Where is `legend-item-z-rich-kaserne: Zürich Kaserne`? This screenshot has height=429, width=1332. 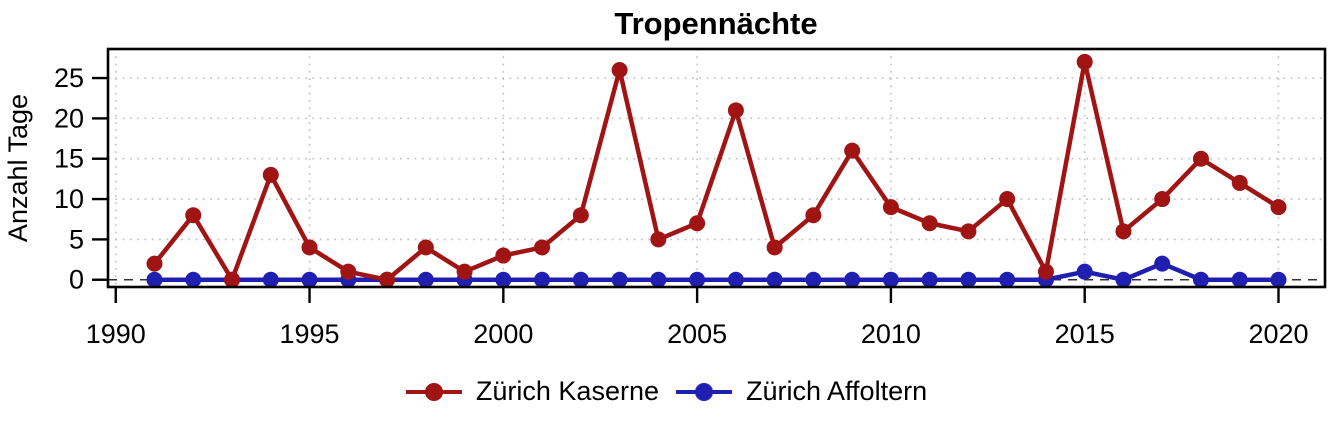
legend-item-z-rich-kaserne: Zürich Kaserne is located at coordinates (532, 391).